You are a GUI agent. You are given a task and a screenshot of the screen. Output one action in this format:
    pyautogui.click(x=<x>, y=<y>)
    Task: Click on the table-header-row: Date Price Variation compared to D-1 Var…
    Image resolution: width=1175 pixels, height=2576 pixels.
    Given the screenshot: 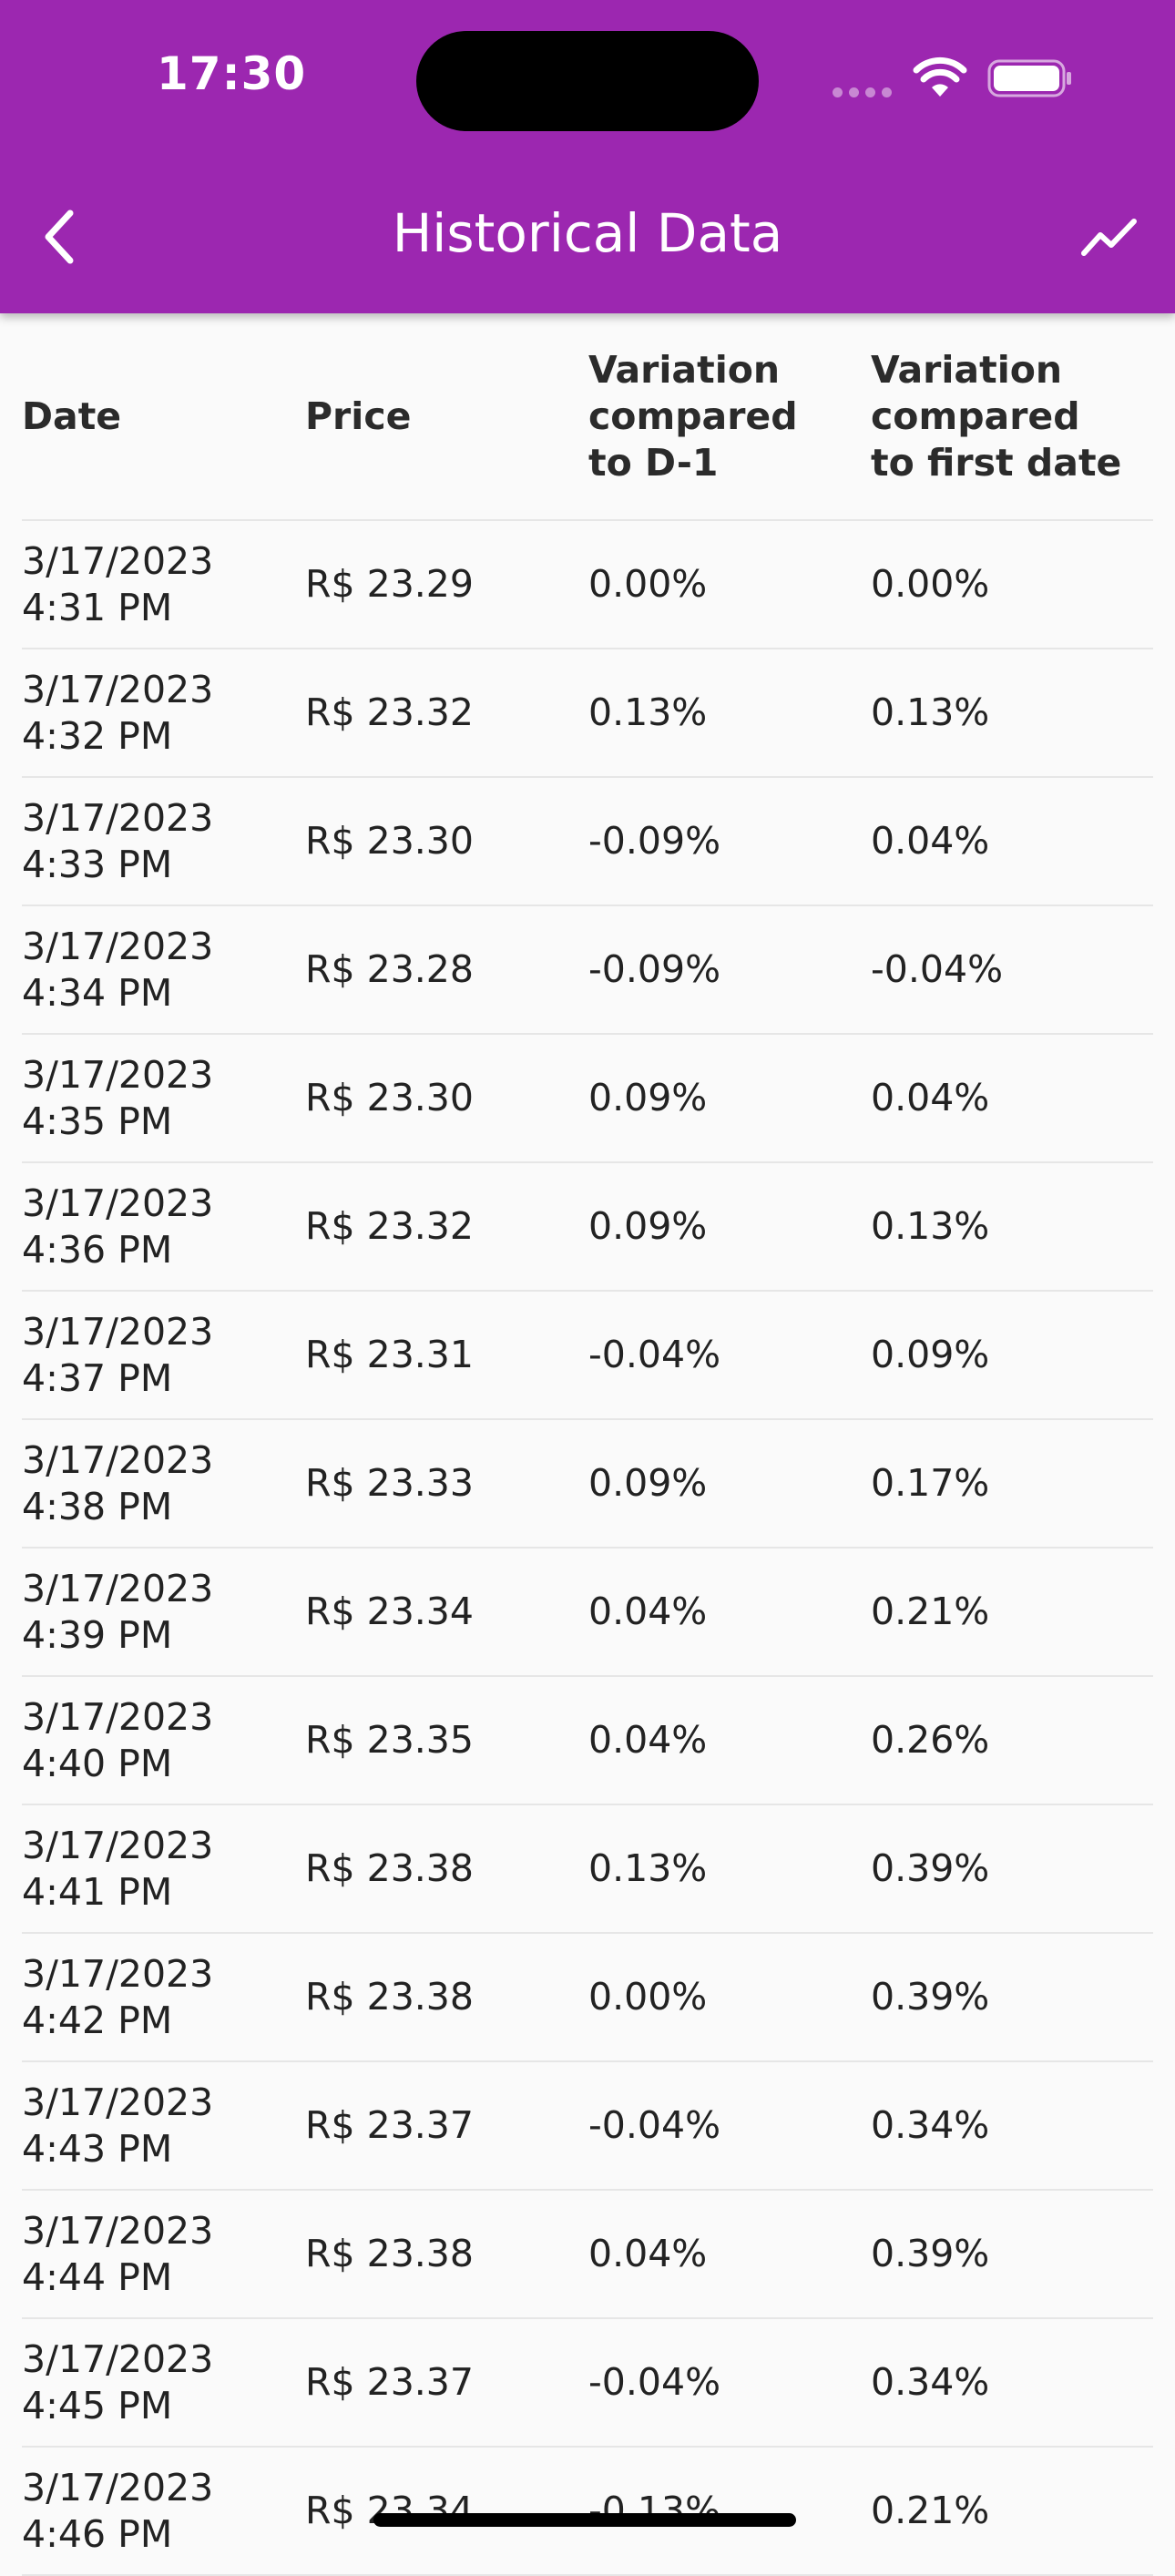 What is the action you would take?
    pyautogui.click(x=587, y=417)
    